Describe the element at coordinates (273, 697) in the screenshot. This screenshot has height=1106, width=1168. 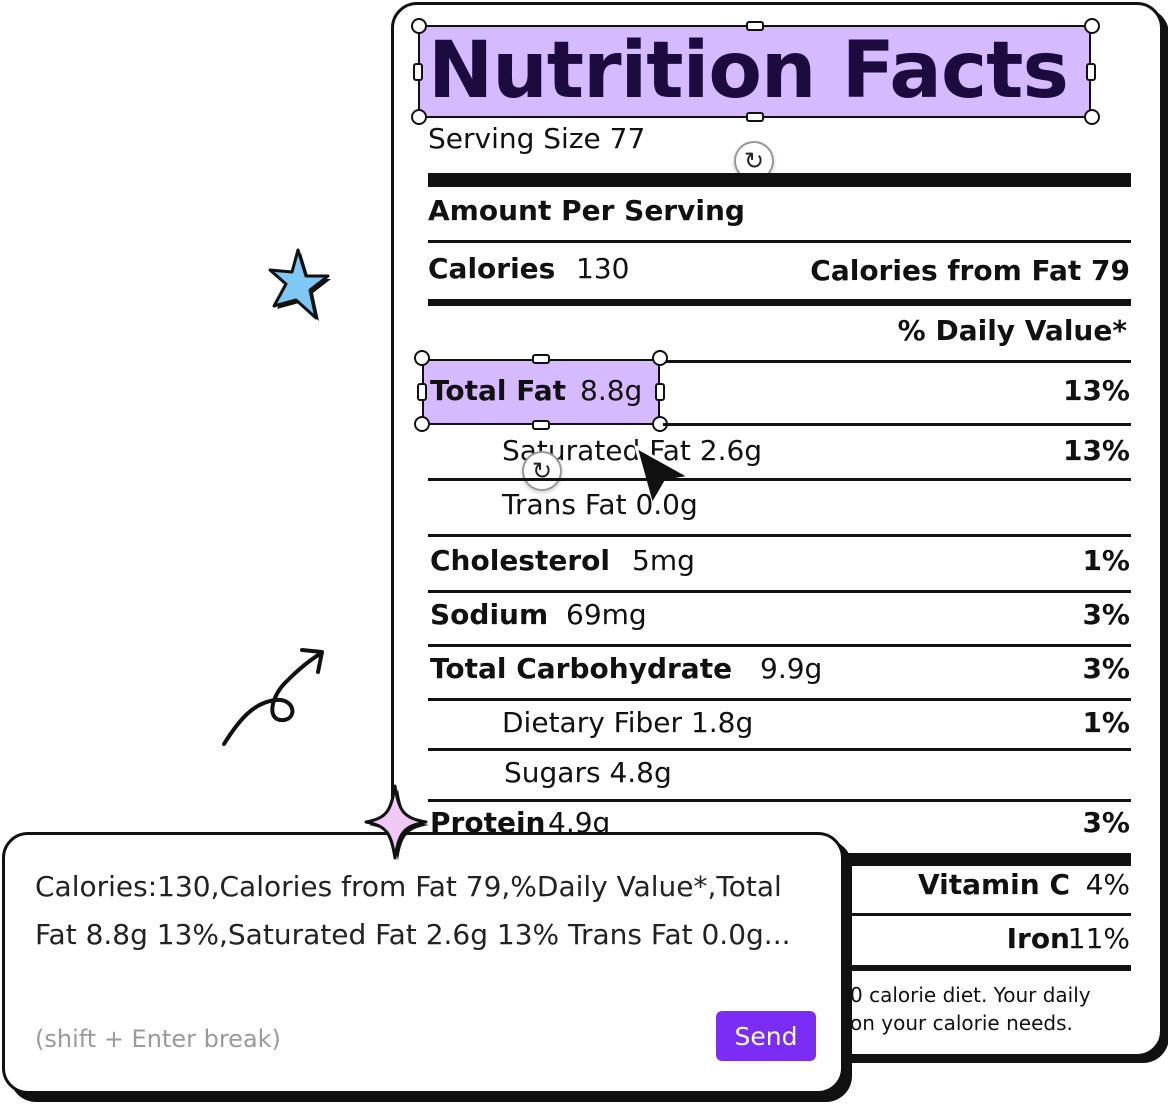
I see `curly-arrow-icon` at that location.